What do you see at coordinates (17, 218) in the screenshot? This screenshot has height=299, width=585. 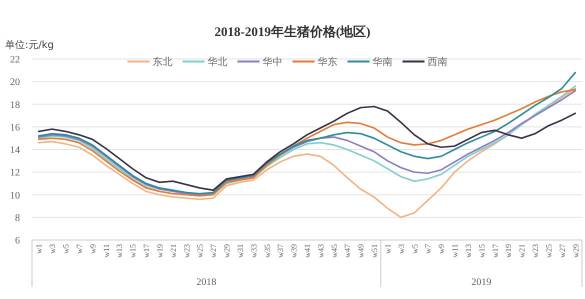 I see `y-tick-label: 8` at bounding box center [17, 218].